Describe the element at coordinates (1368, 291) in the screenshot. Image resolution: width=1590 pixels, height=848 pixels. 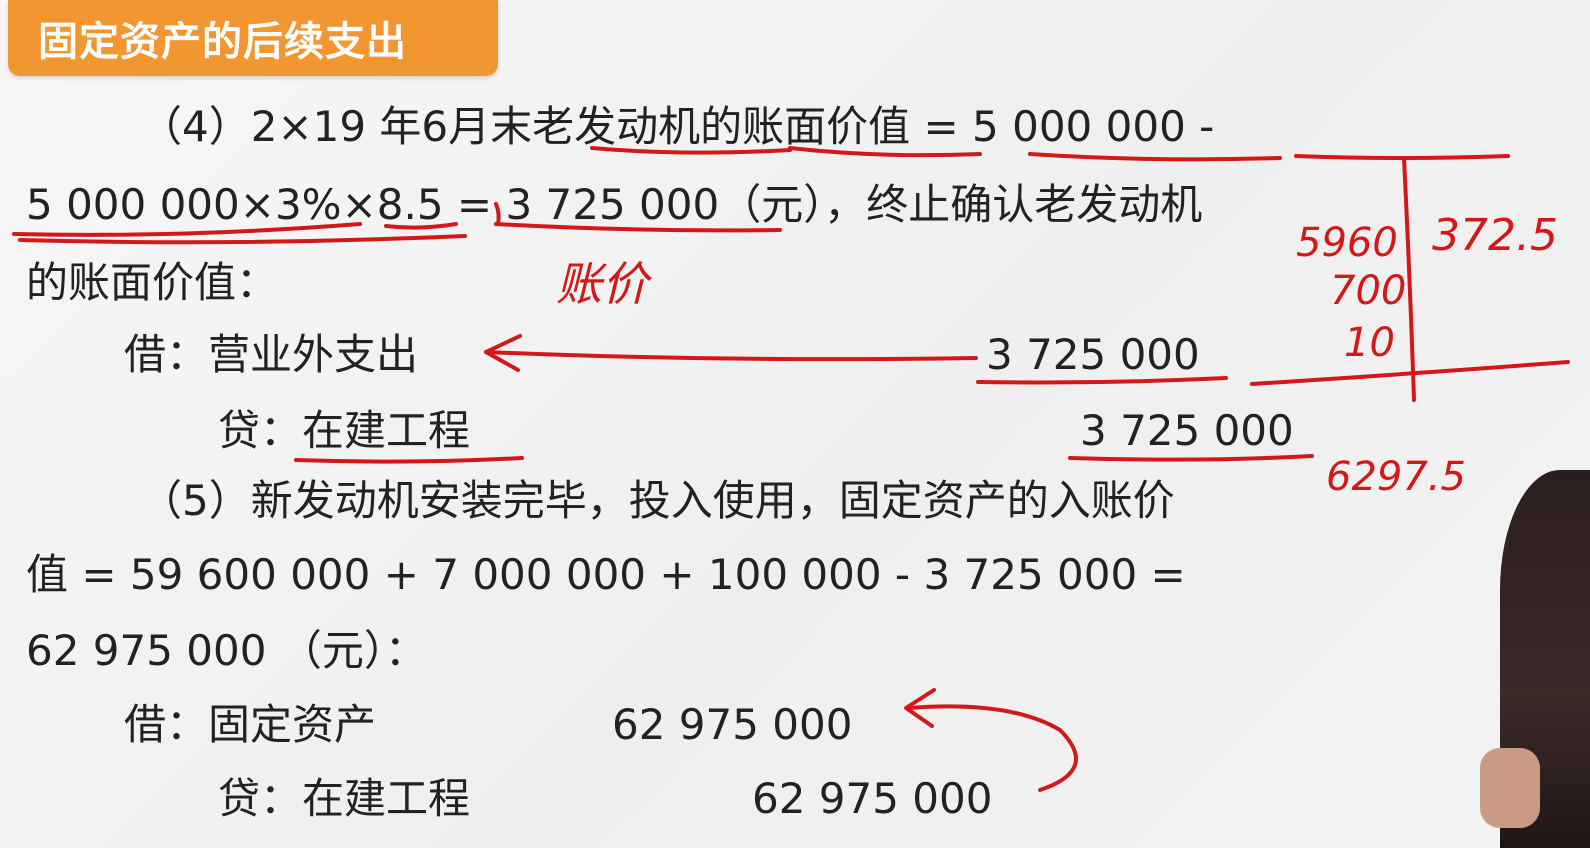
I see `t-left-mid: 700` at that location.